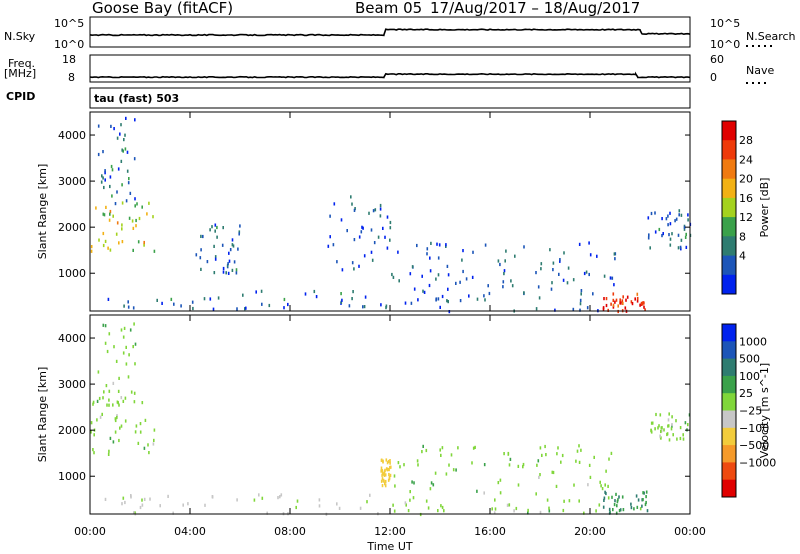 The width and height of the screenshot is (800, 554). Describe the element at coordinates (742, 256) in the screenshot. I see `colorbar-tick-label: 4` at that location.